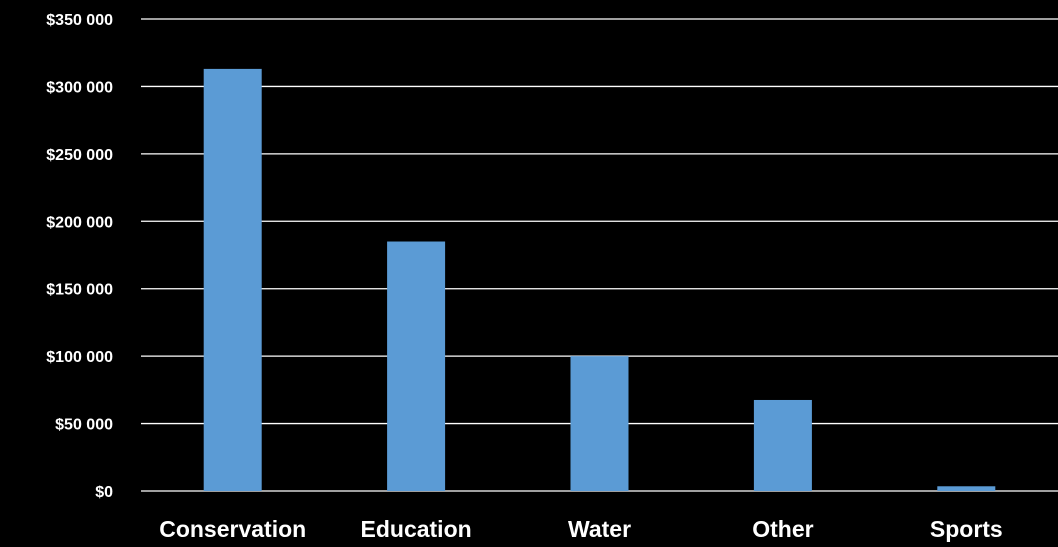 This screenshot has height=547, width=1058. I want to click on y-tick-label: $100 000, so click(79, 357).